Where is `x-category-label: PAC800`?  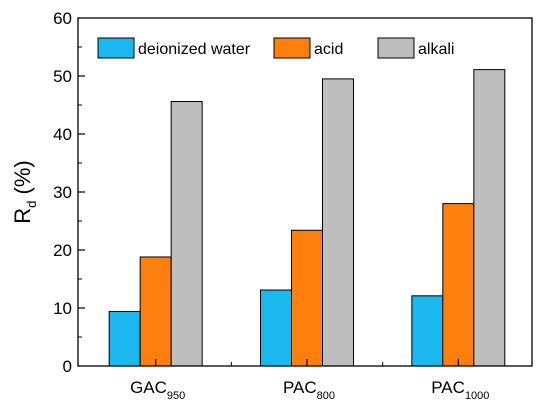
x-category-label: PAC800 is located at coordinates (309, 390).